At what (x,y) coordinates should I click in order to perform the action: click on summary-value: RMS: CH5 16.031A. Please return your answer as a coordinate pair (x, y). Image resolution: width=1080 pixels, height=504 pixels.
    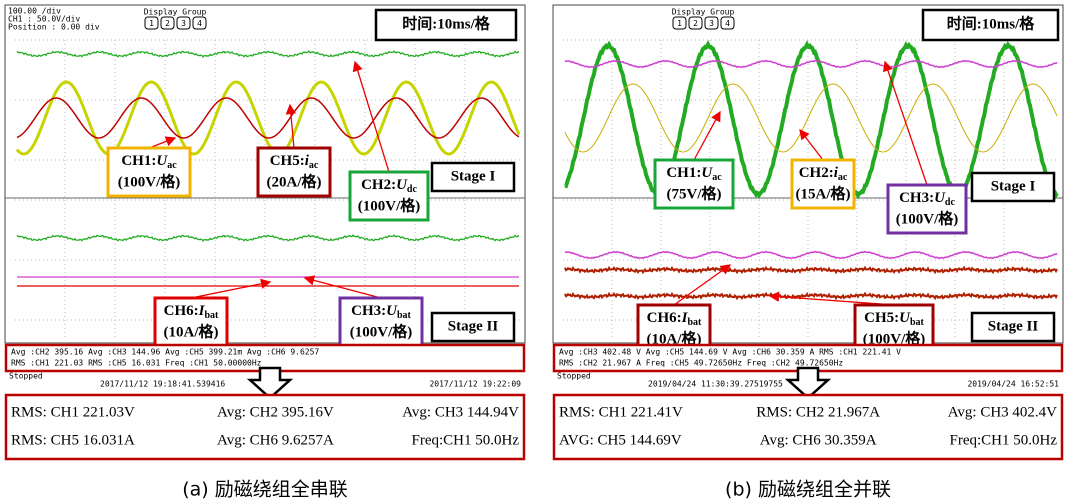
    Looking at the image, I should click on (73, 440).